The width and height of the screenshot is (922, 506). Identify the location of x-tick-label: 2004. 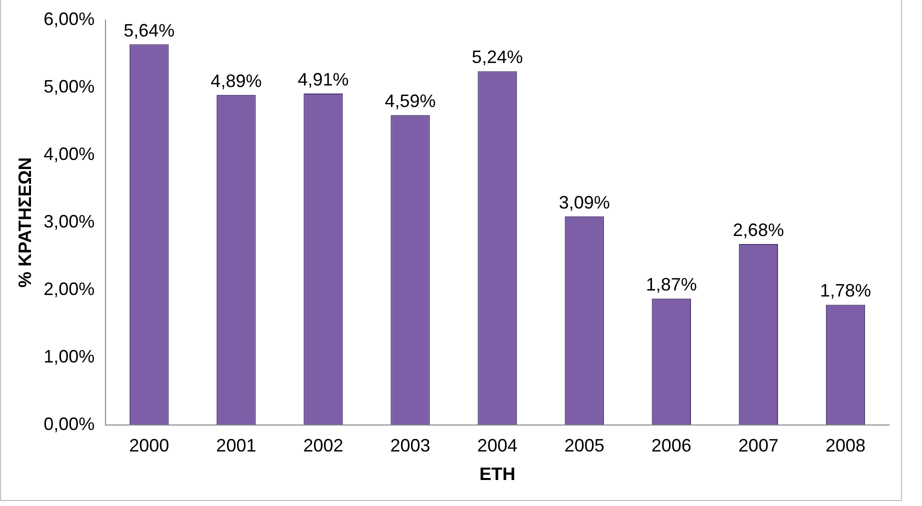
(497, 446).